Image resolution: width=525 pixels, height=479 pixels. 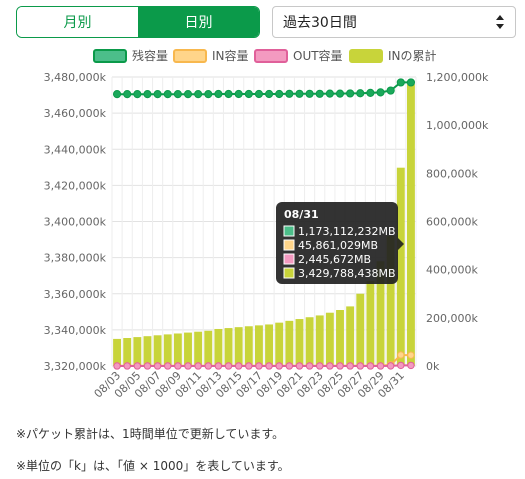 I want to click on legend-item: OUT容量, so click(x=298, y=55).